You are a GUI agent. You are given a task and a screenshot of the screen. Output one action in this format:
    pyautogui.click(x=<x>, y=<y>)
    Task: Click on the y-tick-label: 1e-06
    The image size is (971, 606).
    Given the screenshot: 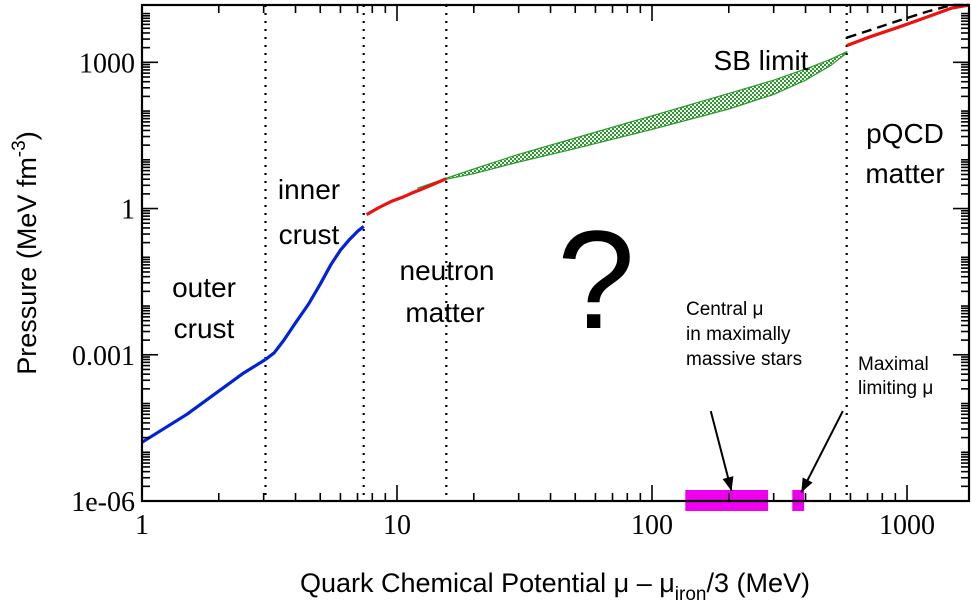 What is the action you would take?
    pyautogui.click(x=103, y=502)
    